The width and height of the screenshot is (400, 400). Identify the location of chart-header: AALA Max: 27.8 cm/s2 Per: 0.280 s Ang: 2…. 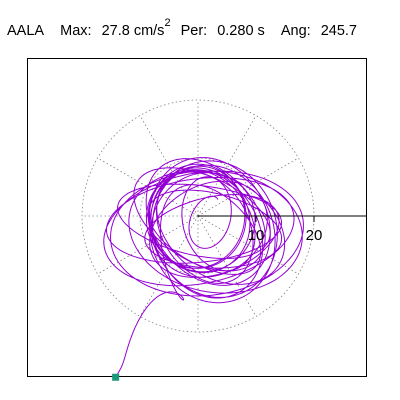
(202, 26).